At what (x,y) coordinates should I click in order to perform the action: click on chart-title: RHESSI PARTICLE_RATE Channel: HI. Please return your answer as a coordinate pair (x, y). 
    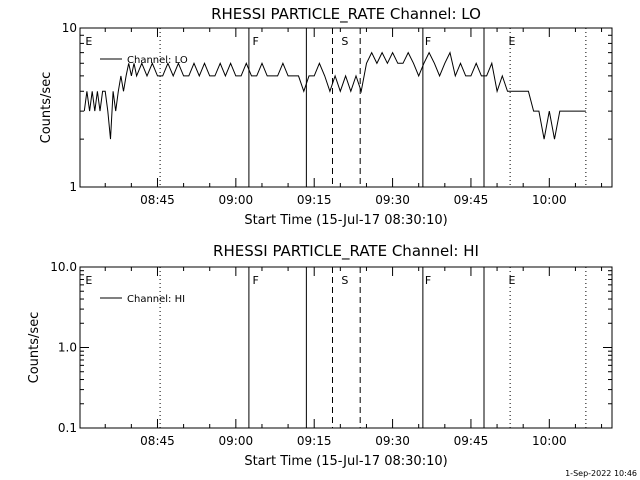
    Looking at the image, I should click on (346, 251).